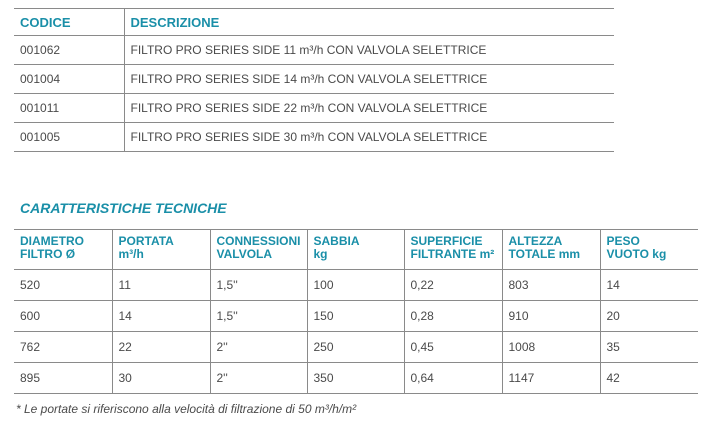  What do you see at coordinates (161, 285) in the screenshot?
I see `cell-portata: 11` at bounding box center [161, 285].